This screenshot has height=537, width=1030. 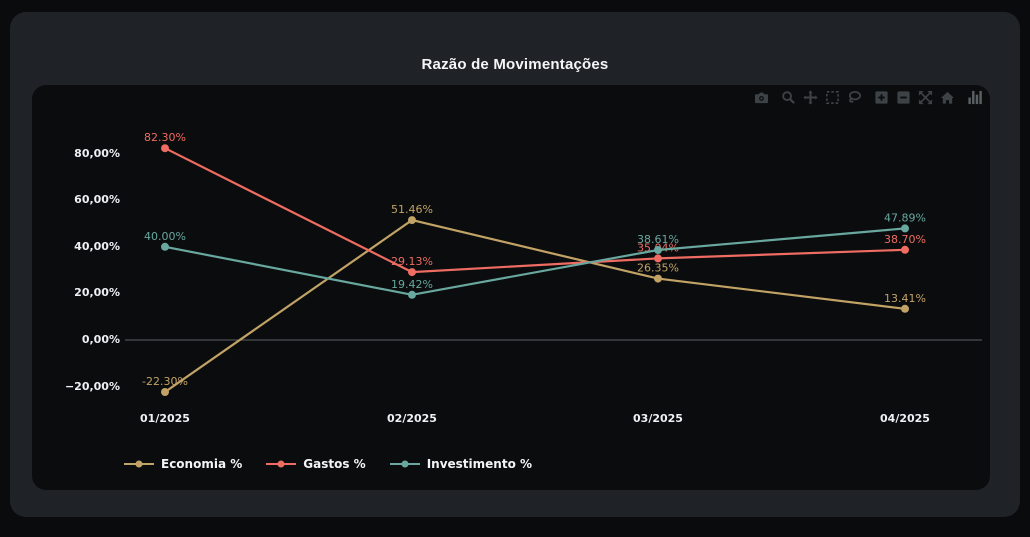 I want to click on x-tick-label: 02/2025, so click(x=412, y=418).